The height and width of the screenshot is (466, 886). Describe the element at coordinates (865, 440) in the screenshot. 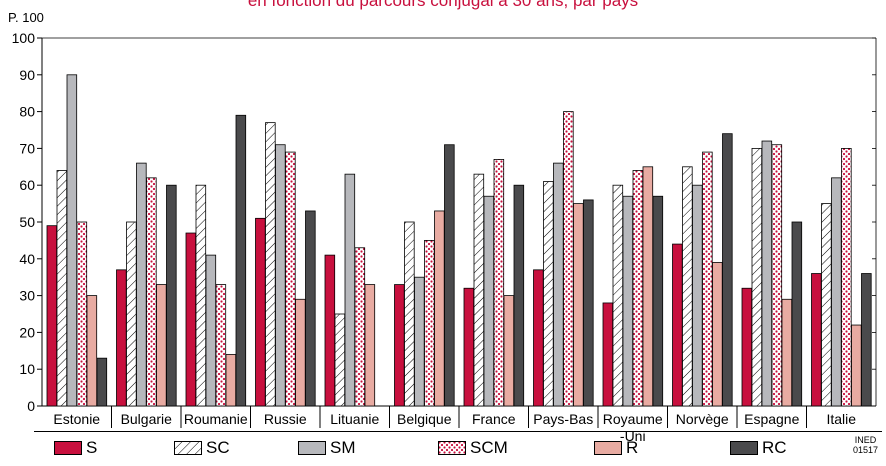

I see `ined-code-line-1: INED` at that location.